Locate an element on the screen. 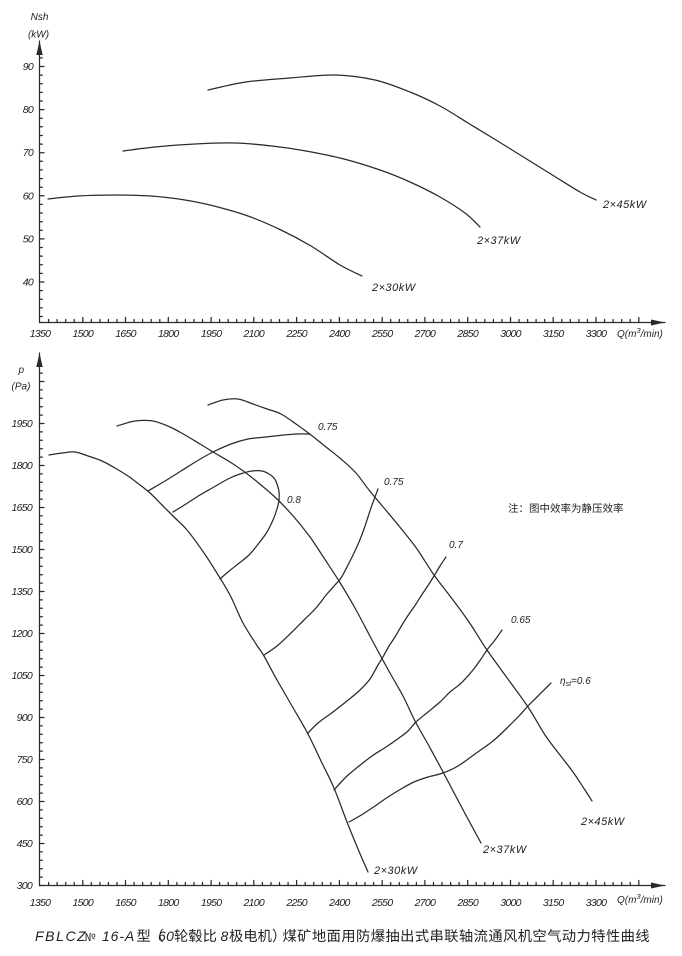 The height and width of the screenshot is (956, 682). svg-text: p is located at coordinates (21, 370).